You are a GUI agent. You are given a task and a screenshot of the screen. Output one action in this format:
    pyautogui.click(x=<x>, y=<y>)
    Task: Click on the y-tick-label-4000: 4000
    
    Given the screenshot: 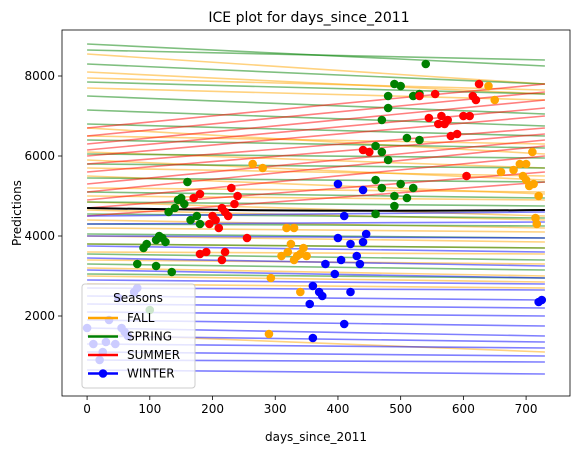 What is the action you would take?
    pyautogui.click(x=39, y=236)
    